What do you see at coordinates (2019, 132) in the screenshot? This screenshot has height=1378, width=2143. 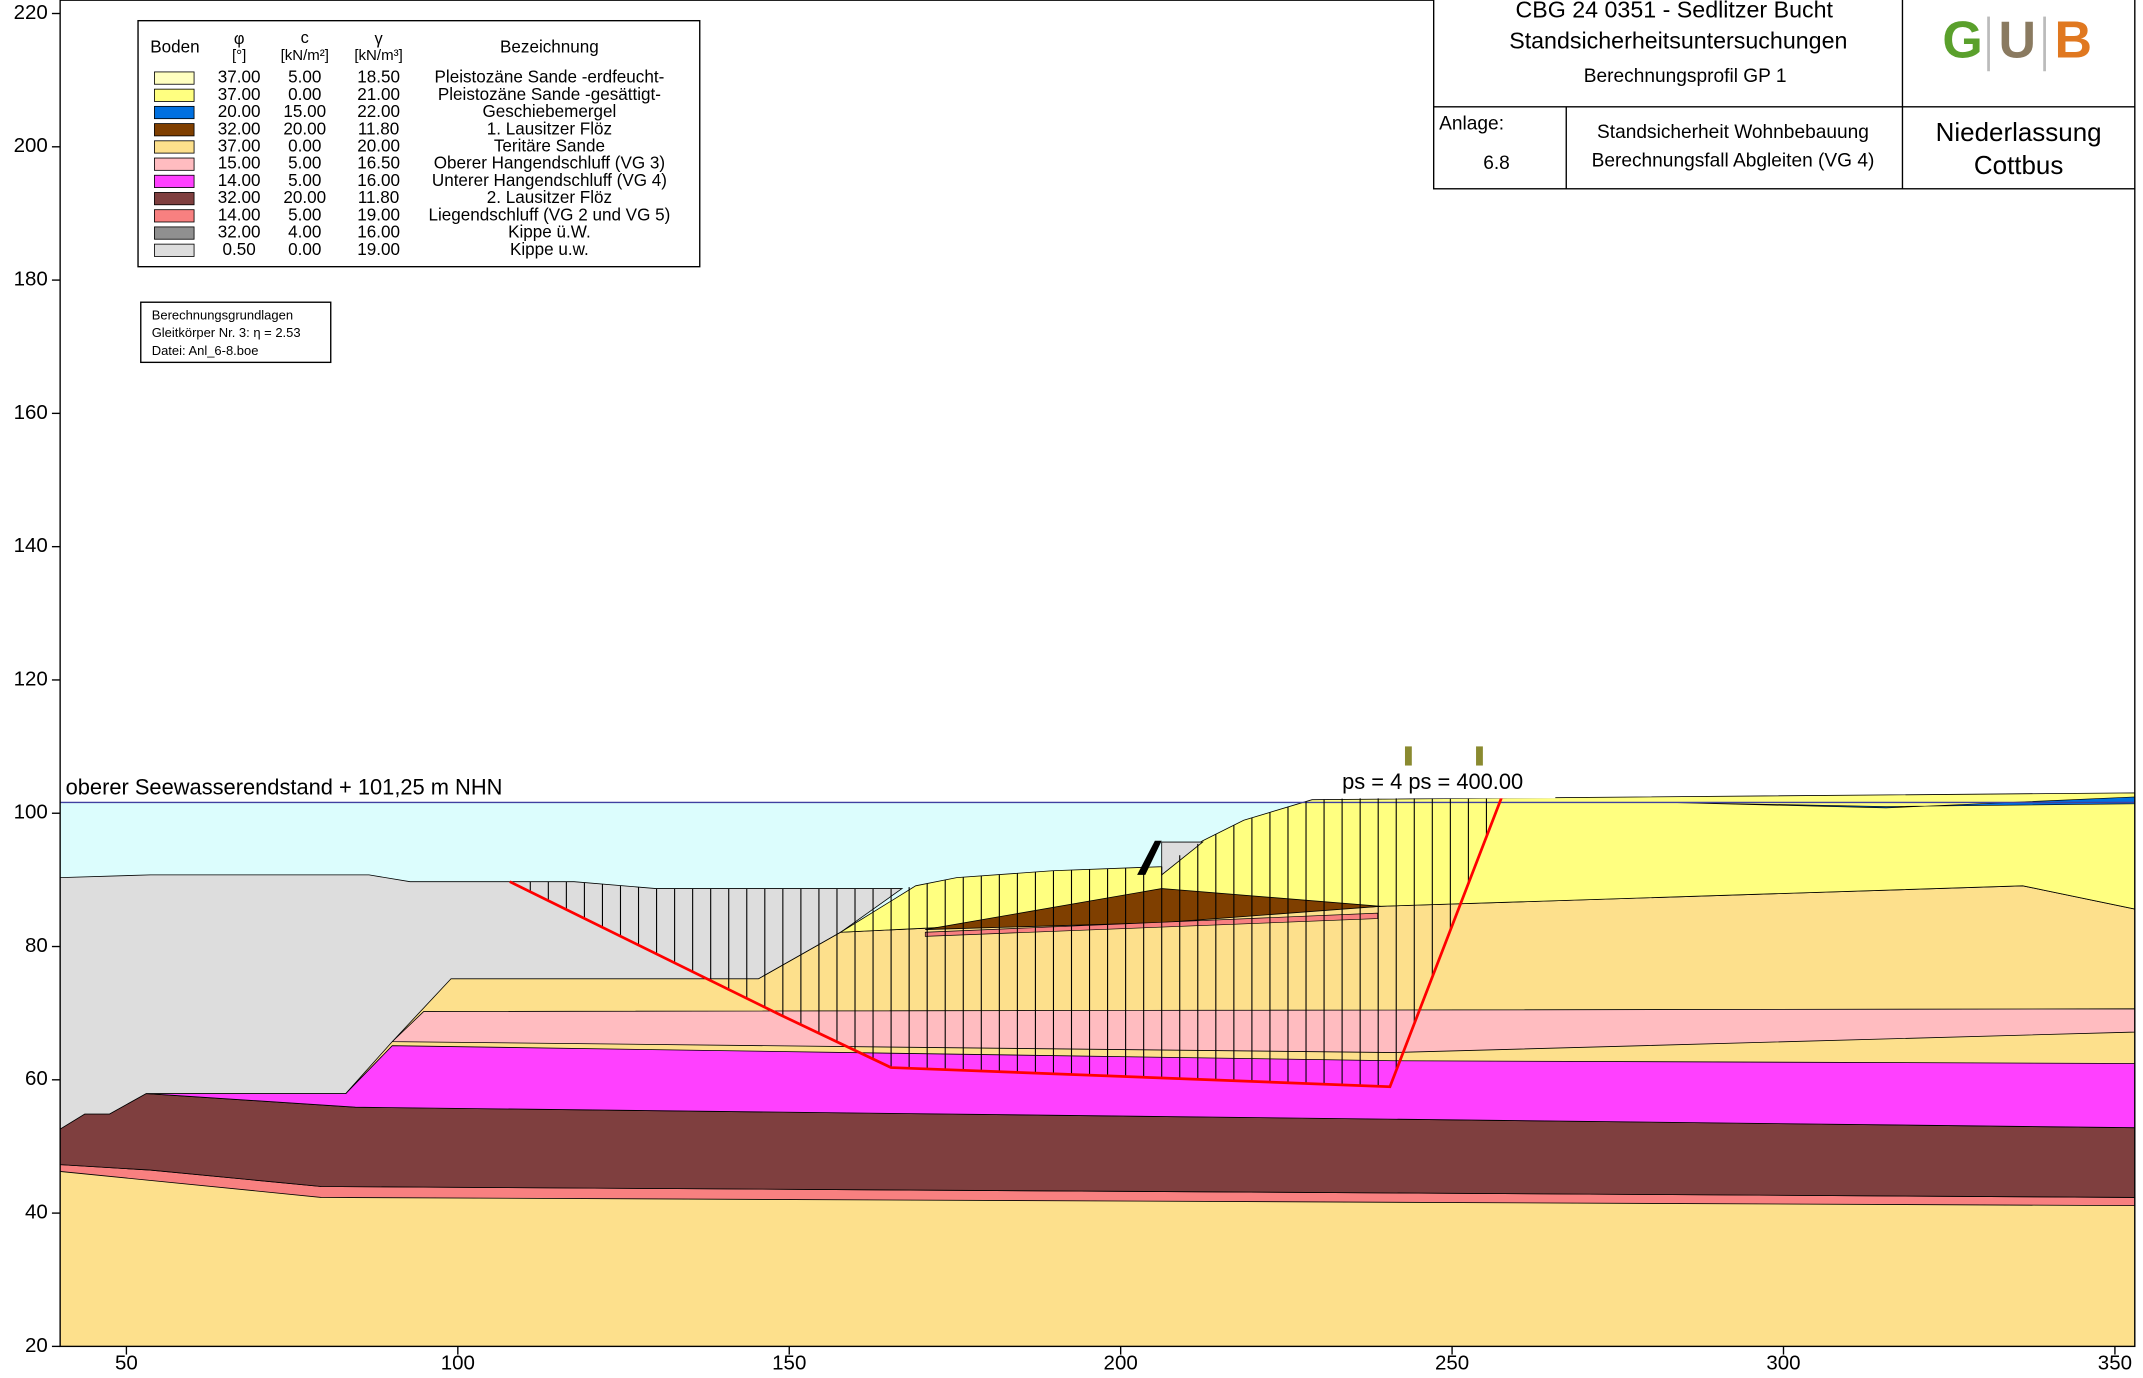 I see `office: Niederlassung` at bounding box center [2019, 132].